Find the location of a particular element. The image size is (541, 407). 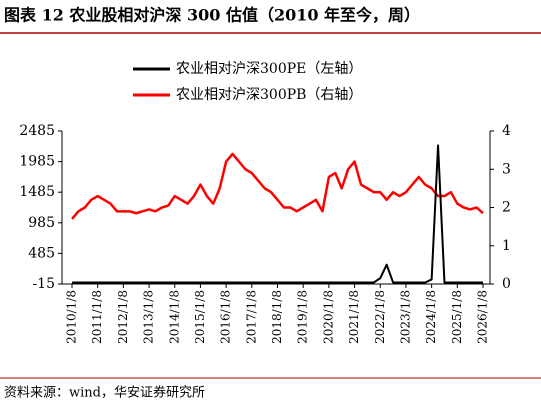

series-line is located at coordinates (277, 186).